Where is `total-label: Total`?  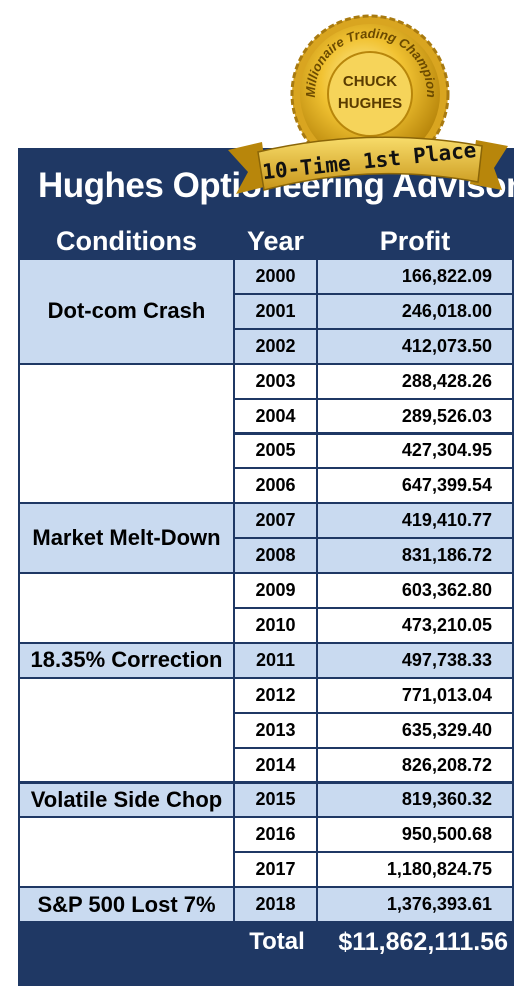
total-label: Total is located at coordinates (277, 941).